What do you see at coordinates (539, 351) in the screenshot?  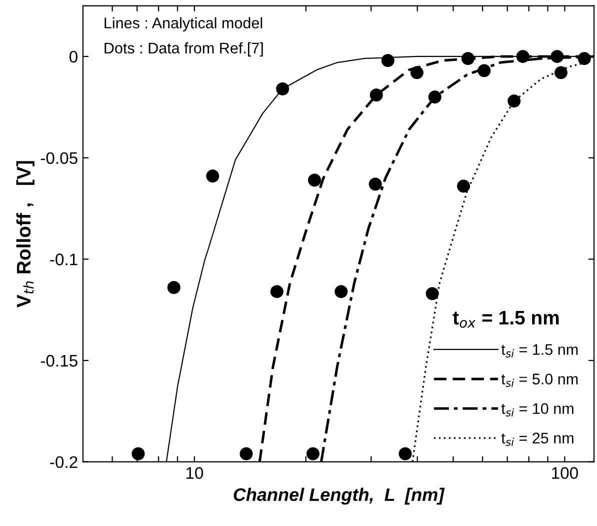 I see `legend-label: t$_{si}$ = 1.5 nm` at bounding box center [539, 351].